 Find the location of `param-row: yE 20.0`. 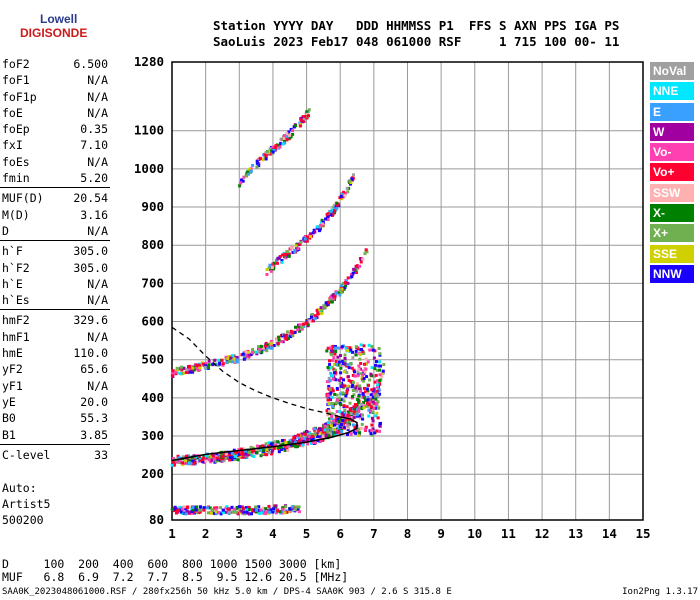

param-row: yE 20.0 is located at coordinates (55, 402).